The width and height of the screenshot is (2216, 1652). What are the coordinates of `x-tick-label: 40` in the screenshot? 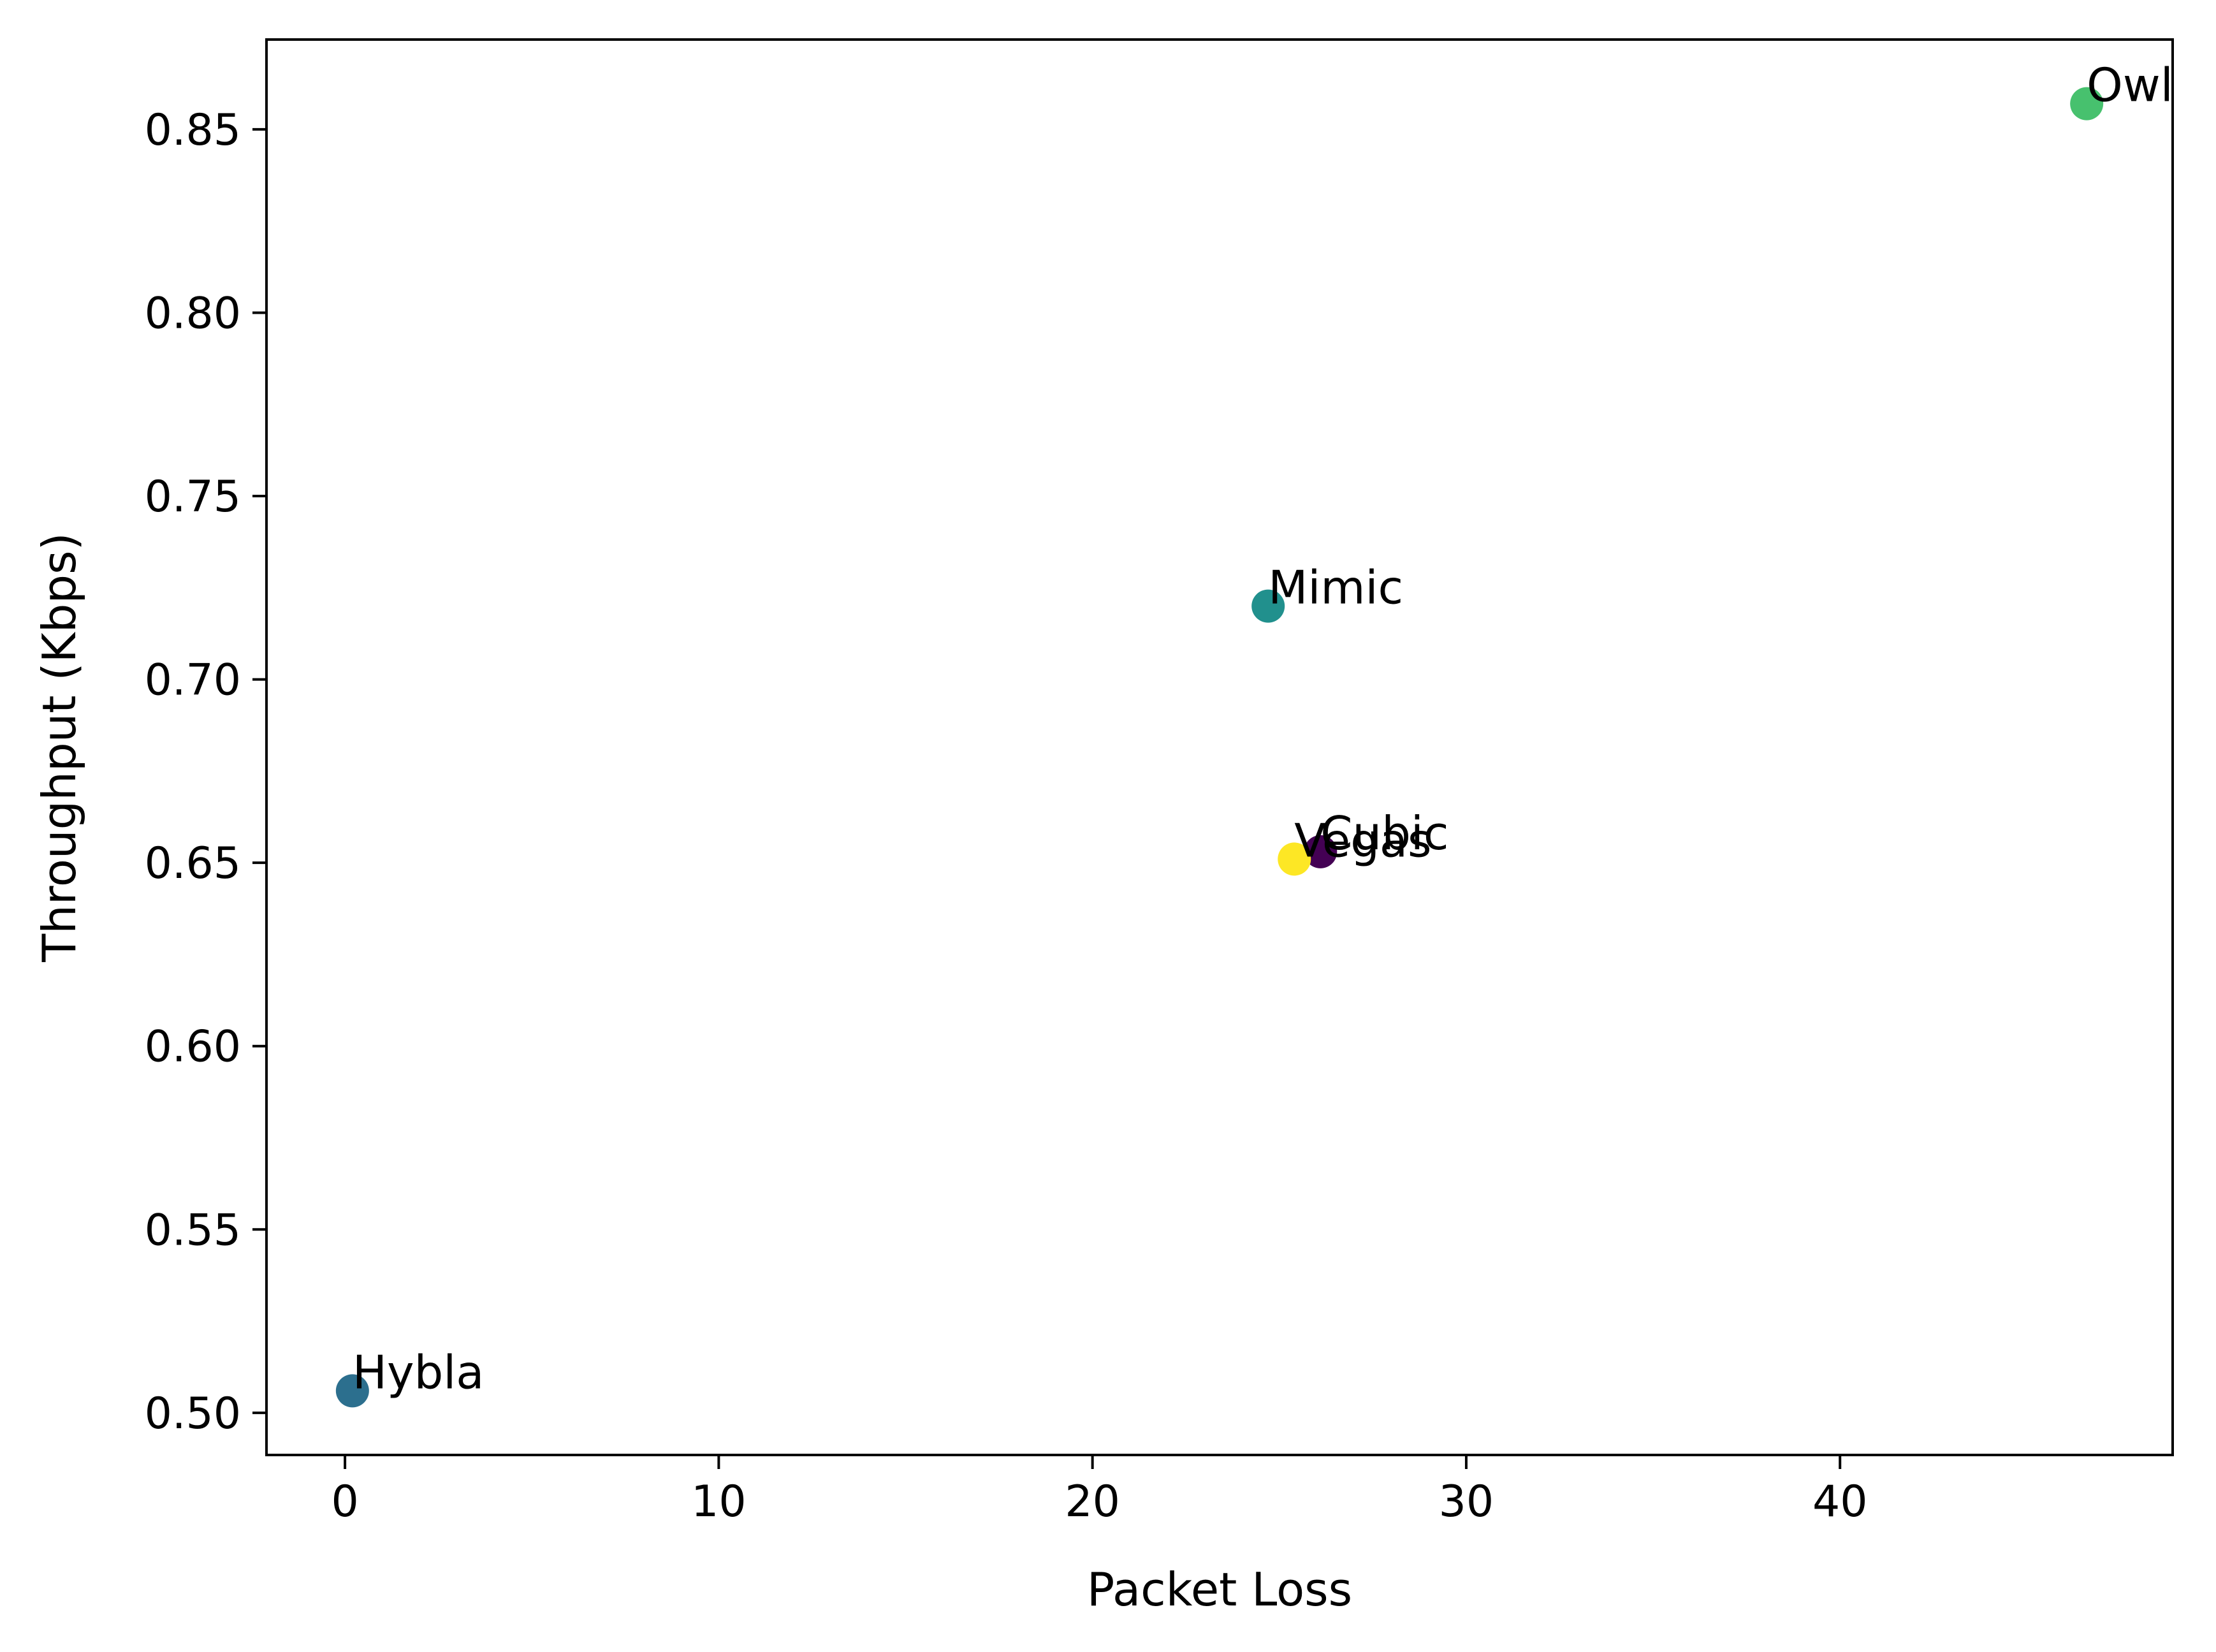 It's located at (1840, 1502).